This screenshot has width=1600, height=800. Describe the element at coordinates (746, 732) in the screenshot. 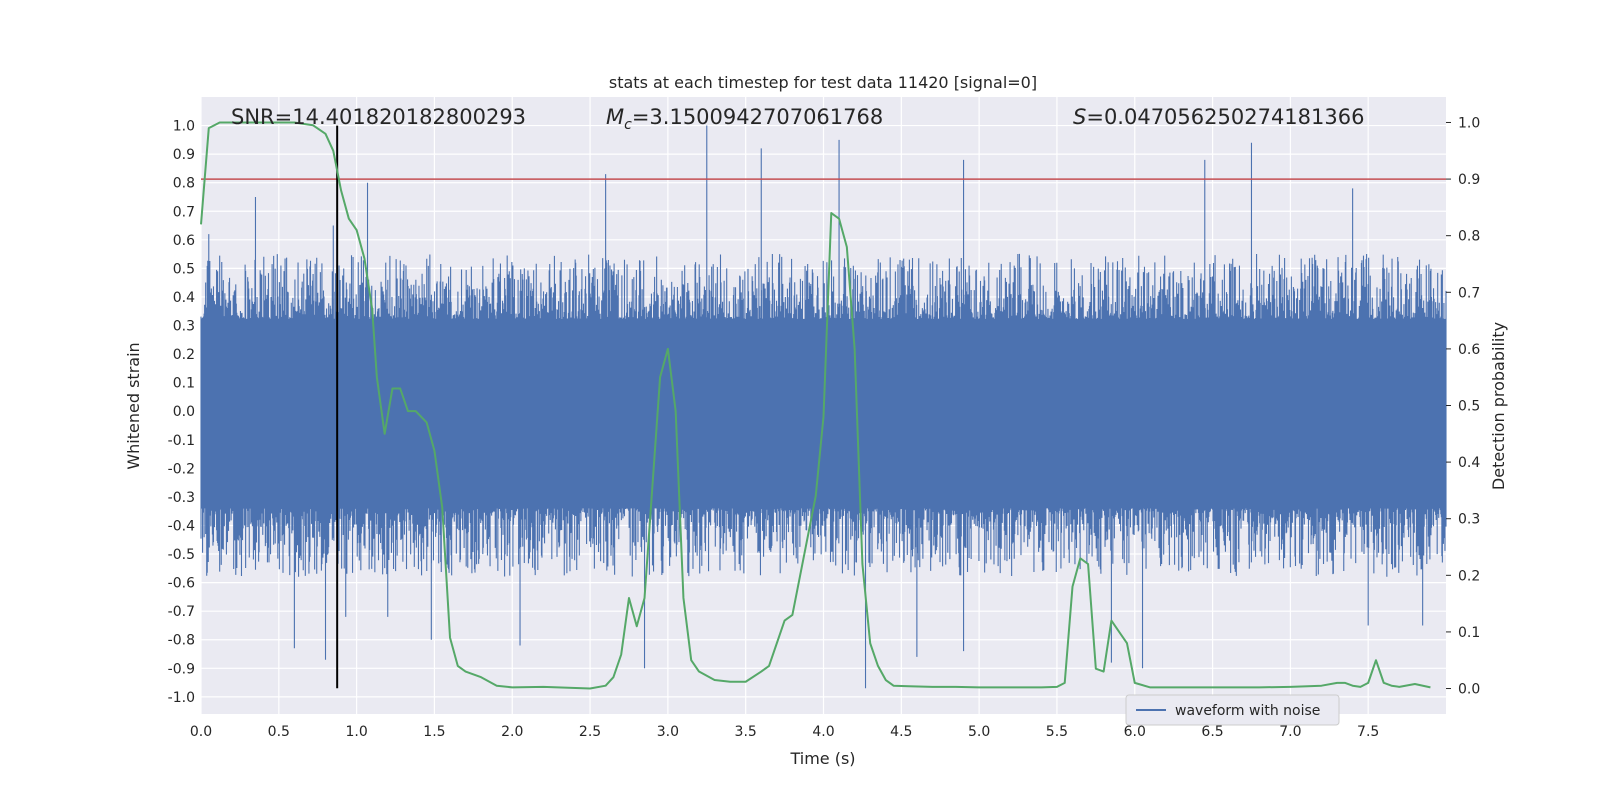

I see `x-tick-label: 3.5` at that location.